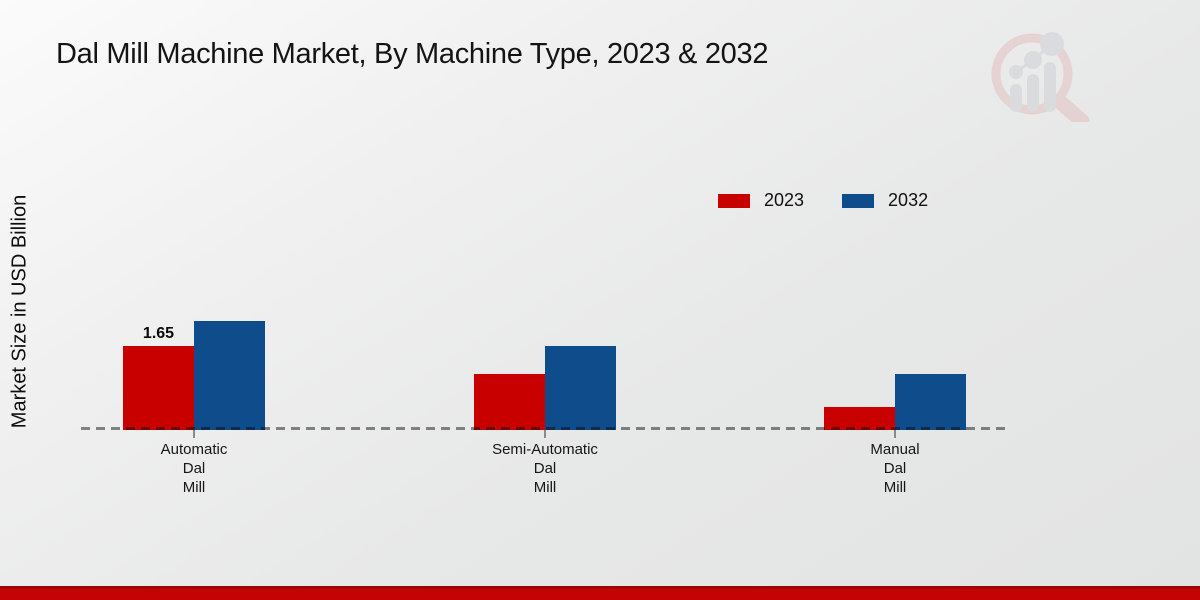 Image resolution: width=1200 pixels, height=600 pixels. What do you see at coordinates (509, 402) in the screenshot?
I see `bar-2023-semi-automatic-dal-mill` at bounding box center [509, 402].